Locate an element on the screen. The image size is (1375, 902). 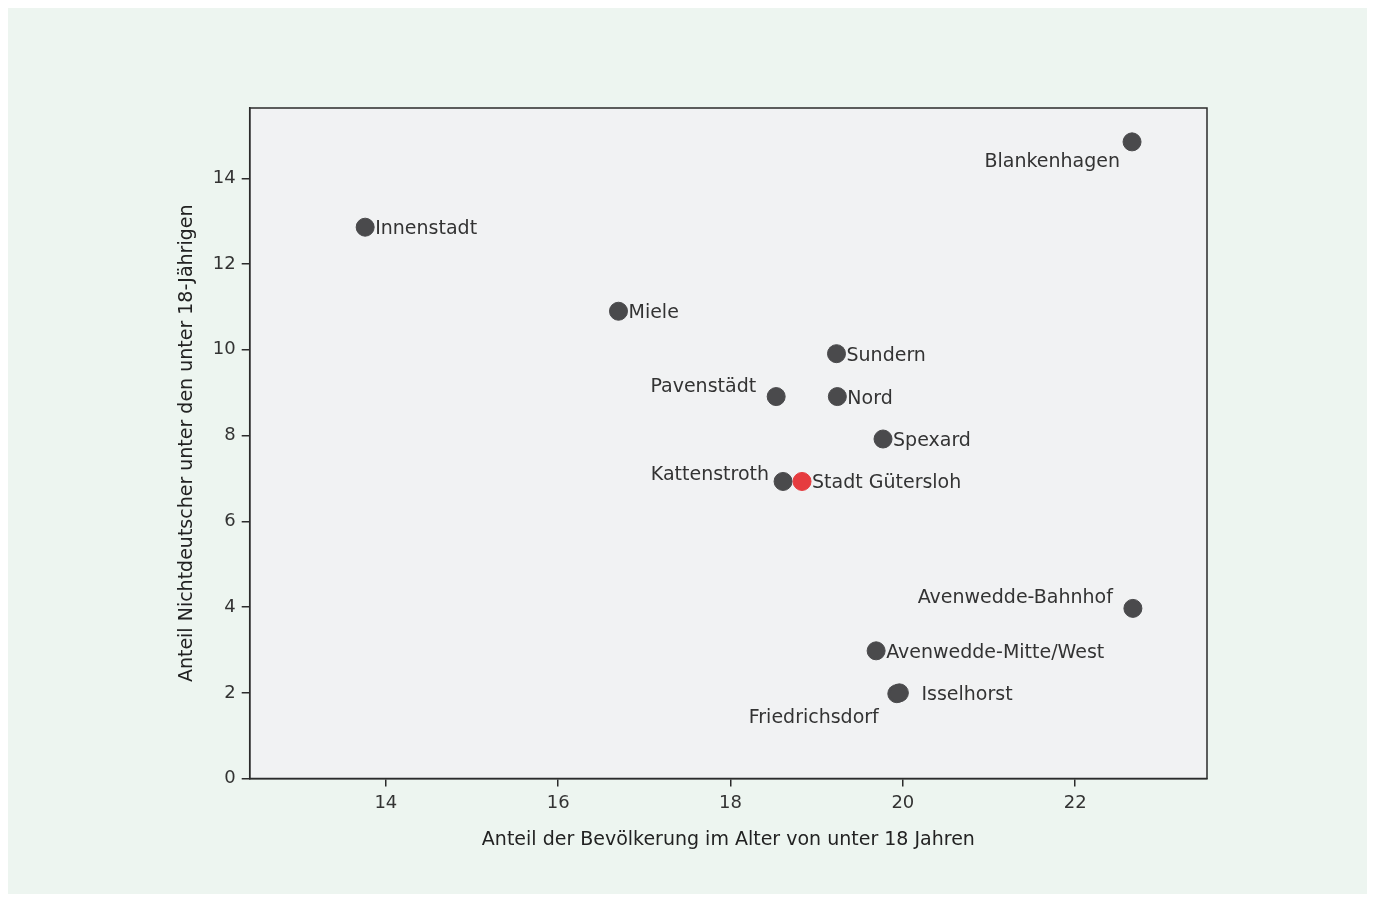
annotation: Miele is located at coordinates (653, 311).